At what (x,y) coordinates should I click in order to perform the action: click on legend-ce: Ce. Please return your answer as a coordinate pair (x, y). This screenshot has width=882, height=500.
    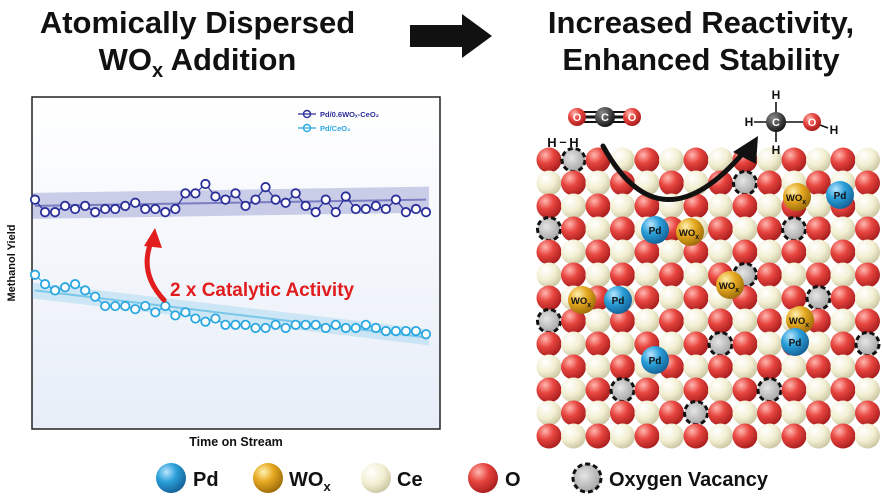
    Looking at the image, I should click on (392, 478).